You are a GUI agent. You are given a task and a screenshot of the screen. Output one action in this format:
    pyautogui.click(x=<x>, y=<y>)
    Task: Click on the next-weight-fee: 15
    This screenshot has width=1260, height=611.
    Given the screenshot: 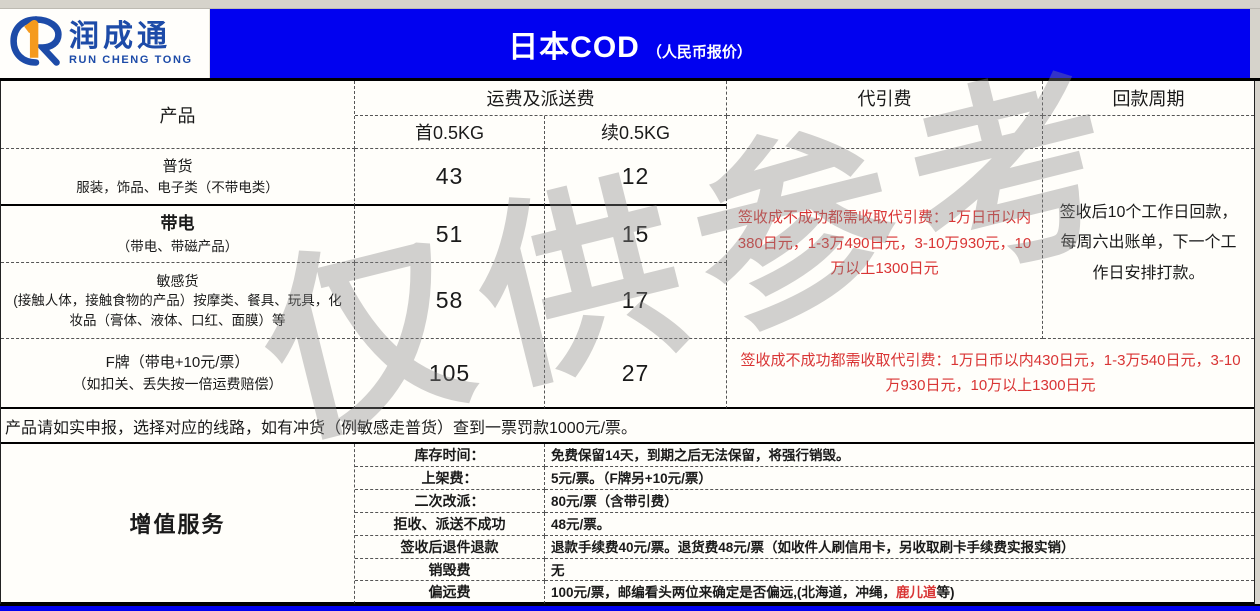 What is the action you would take?
    pyautogui.click(x=636, y=234)
    